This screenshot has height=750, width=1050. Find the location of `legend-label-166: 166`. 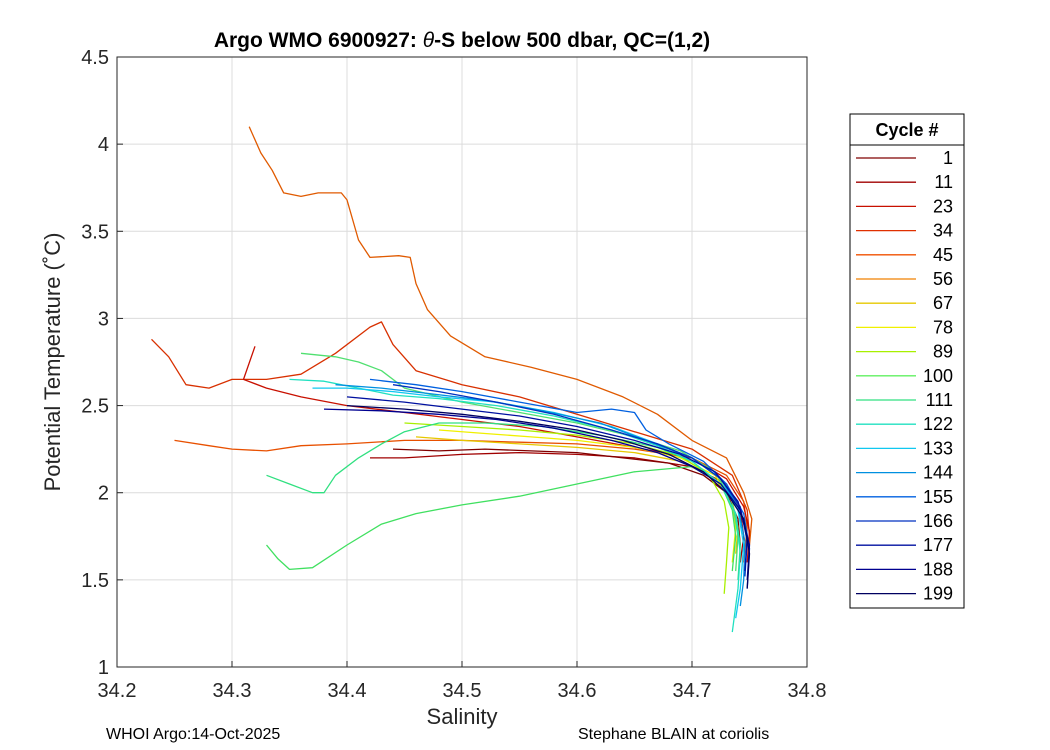

legend-label-166: 166 is located at coordinates (938, 521).